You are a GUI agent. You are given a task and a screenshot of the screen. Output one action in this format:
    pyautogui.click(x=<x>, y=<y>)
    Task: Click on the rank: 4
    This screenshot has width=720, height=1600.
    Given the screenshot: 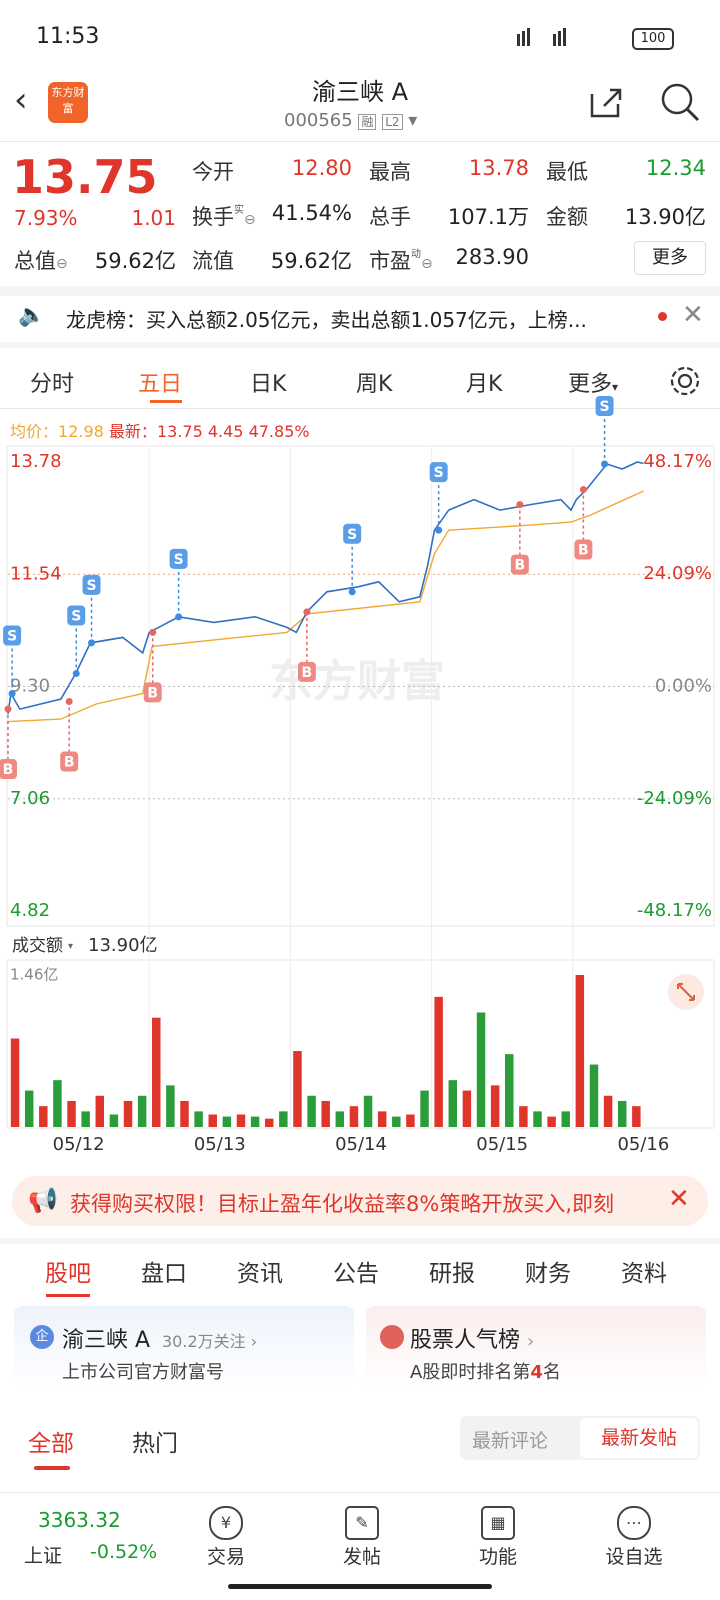 What is the action you would take?
    pyautogui.click(x=536, y=1372)
    